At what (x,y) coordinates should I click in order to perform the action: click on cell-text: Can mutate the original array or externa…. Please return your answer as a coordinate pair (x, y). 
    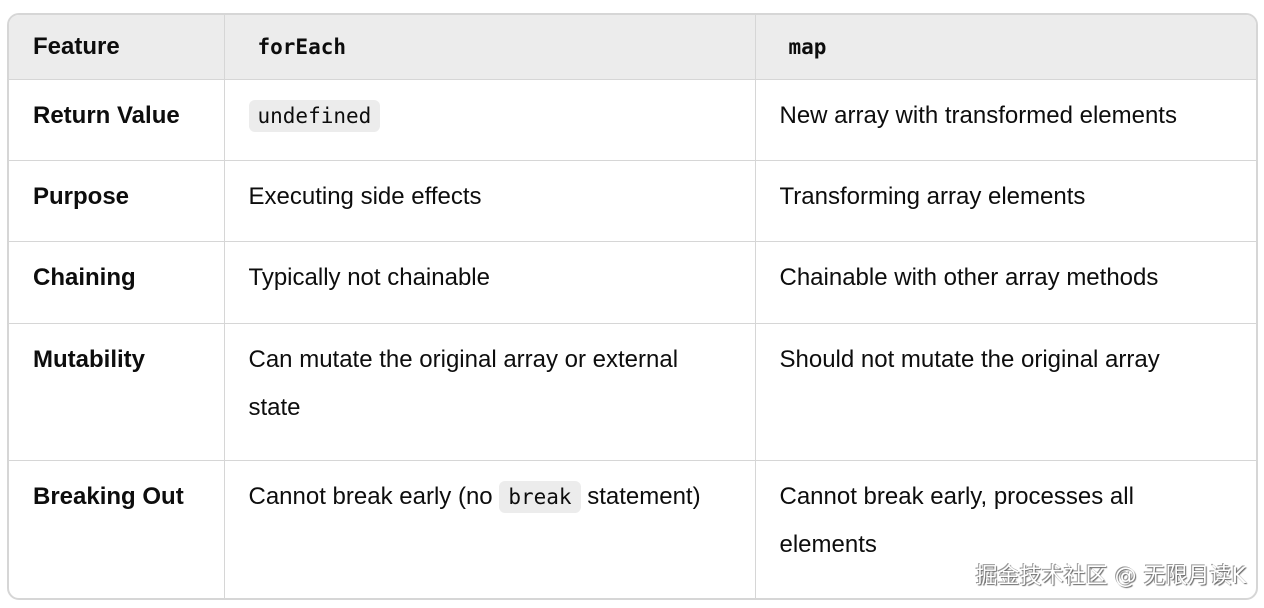
    Looking at the image, I should click on (463, 383).